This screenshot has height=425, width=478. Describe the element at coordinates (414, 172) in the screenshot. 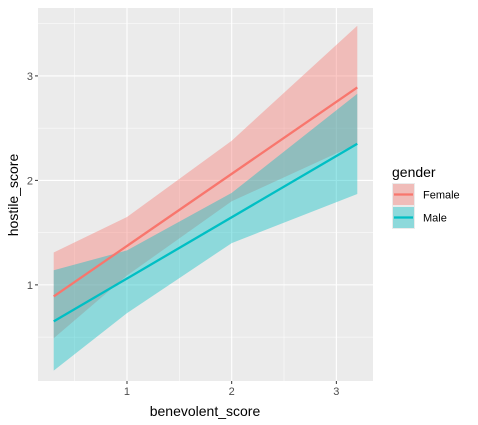

I see `legend-title: gender` at that location.